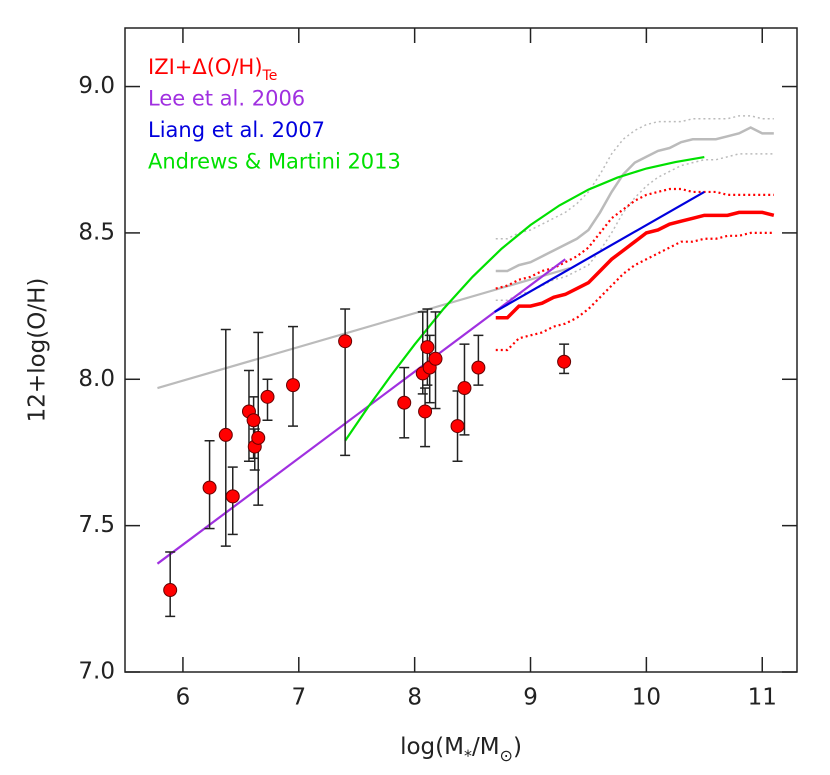  Describe the element at coordinates (530, 698) in the screenshot. I see `x-tick-label: 9` at that location.